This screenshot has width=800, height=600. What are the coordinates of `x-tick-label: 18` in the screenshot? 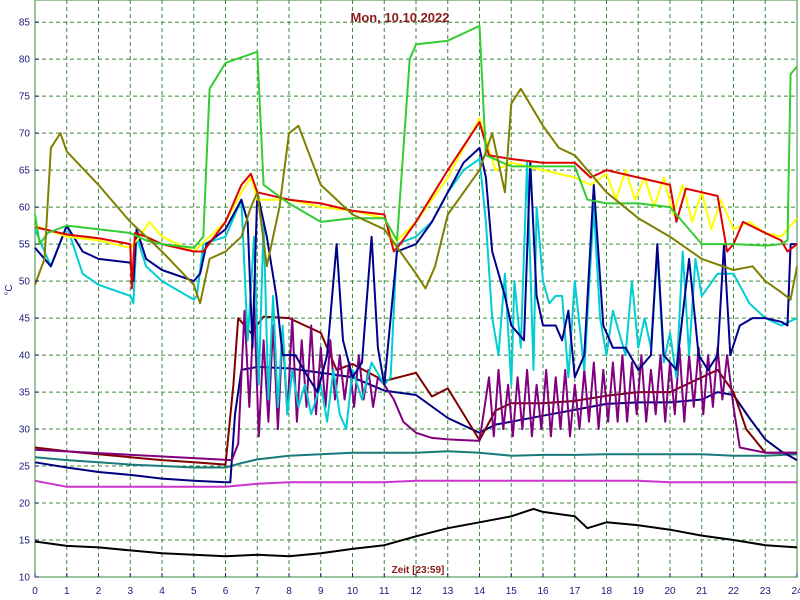 It's located at (607, 591).